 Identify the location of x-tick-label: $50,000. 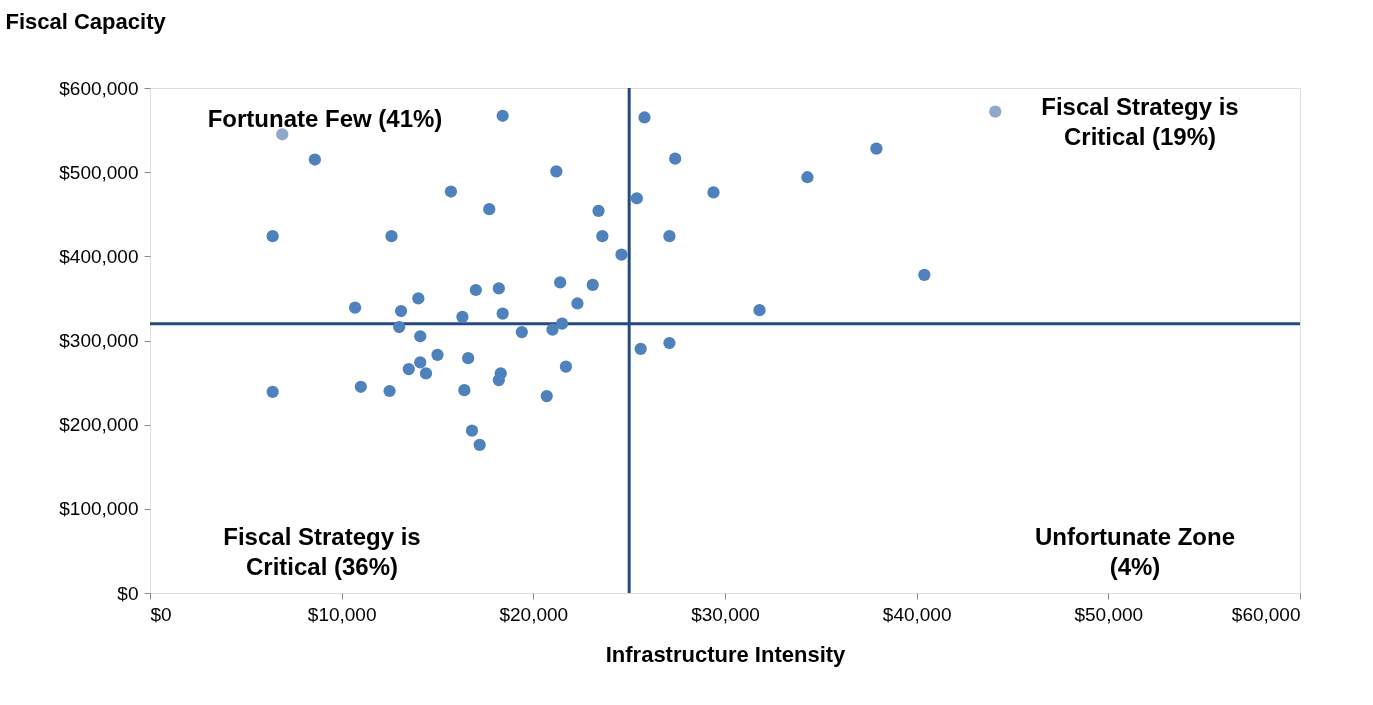
(1109, 614).